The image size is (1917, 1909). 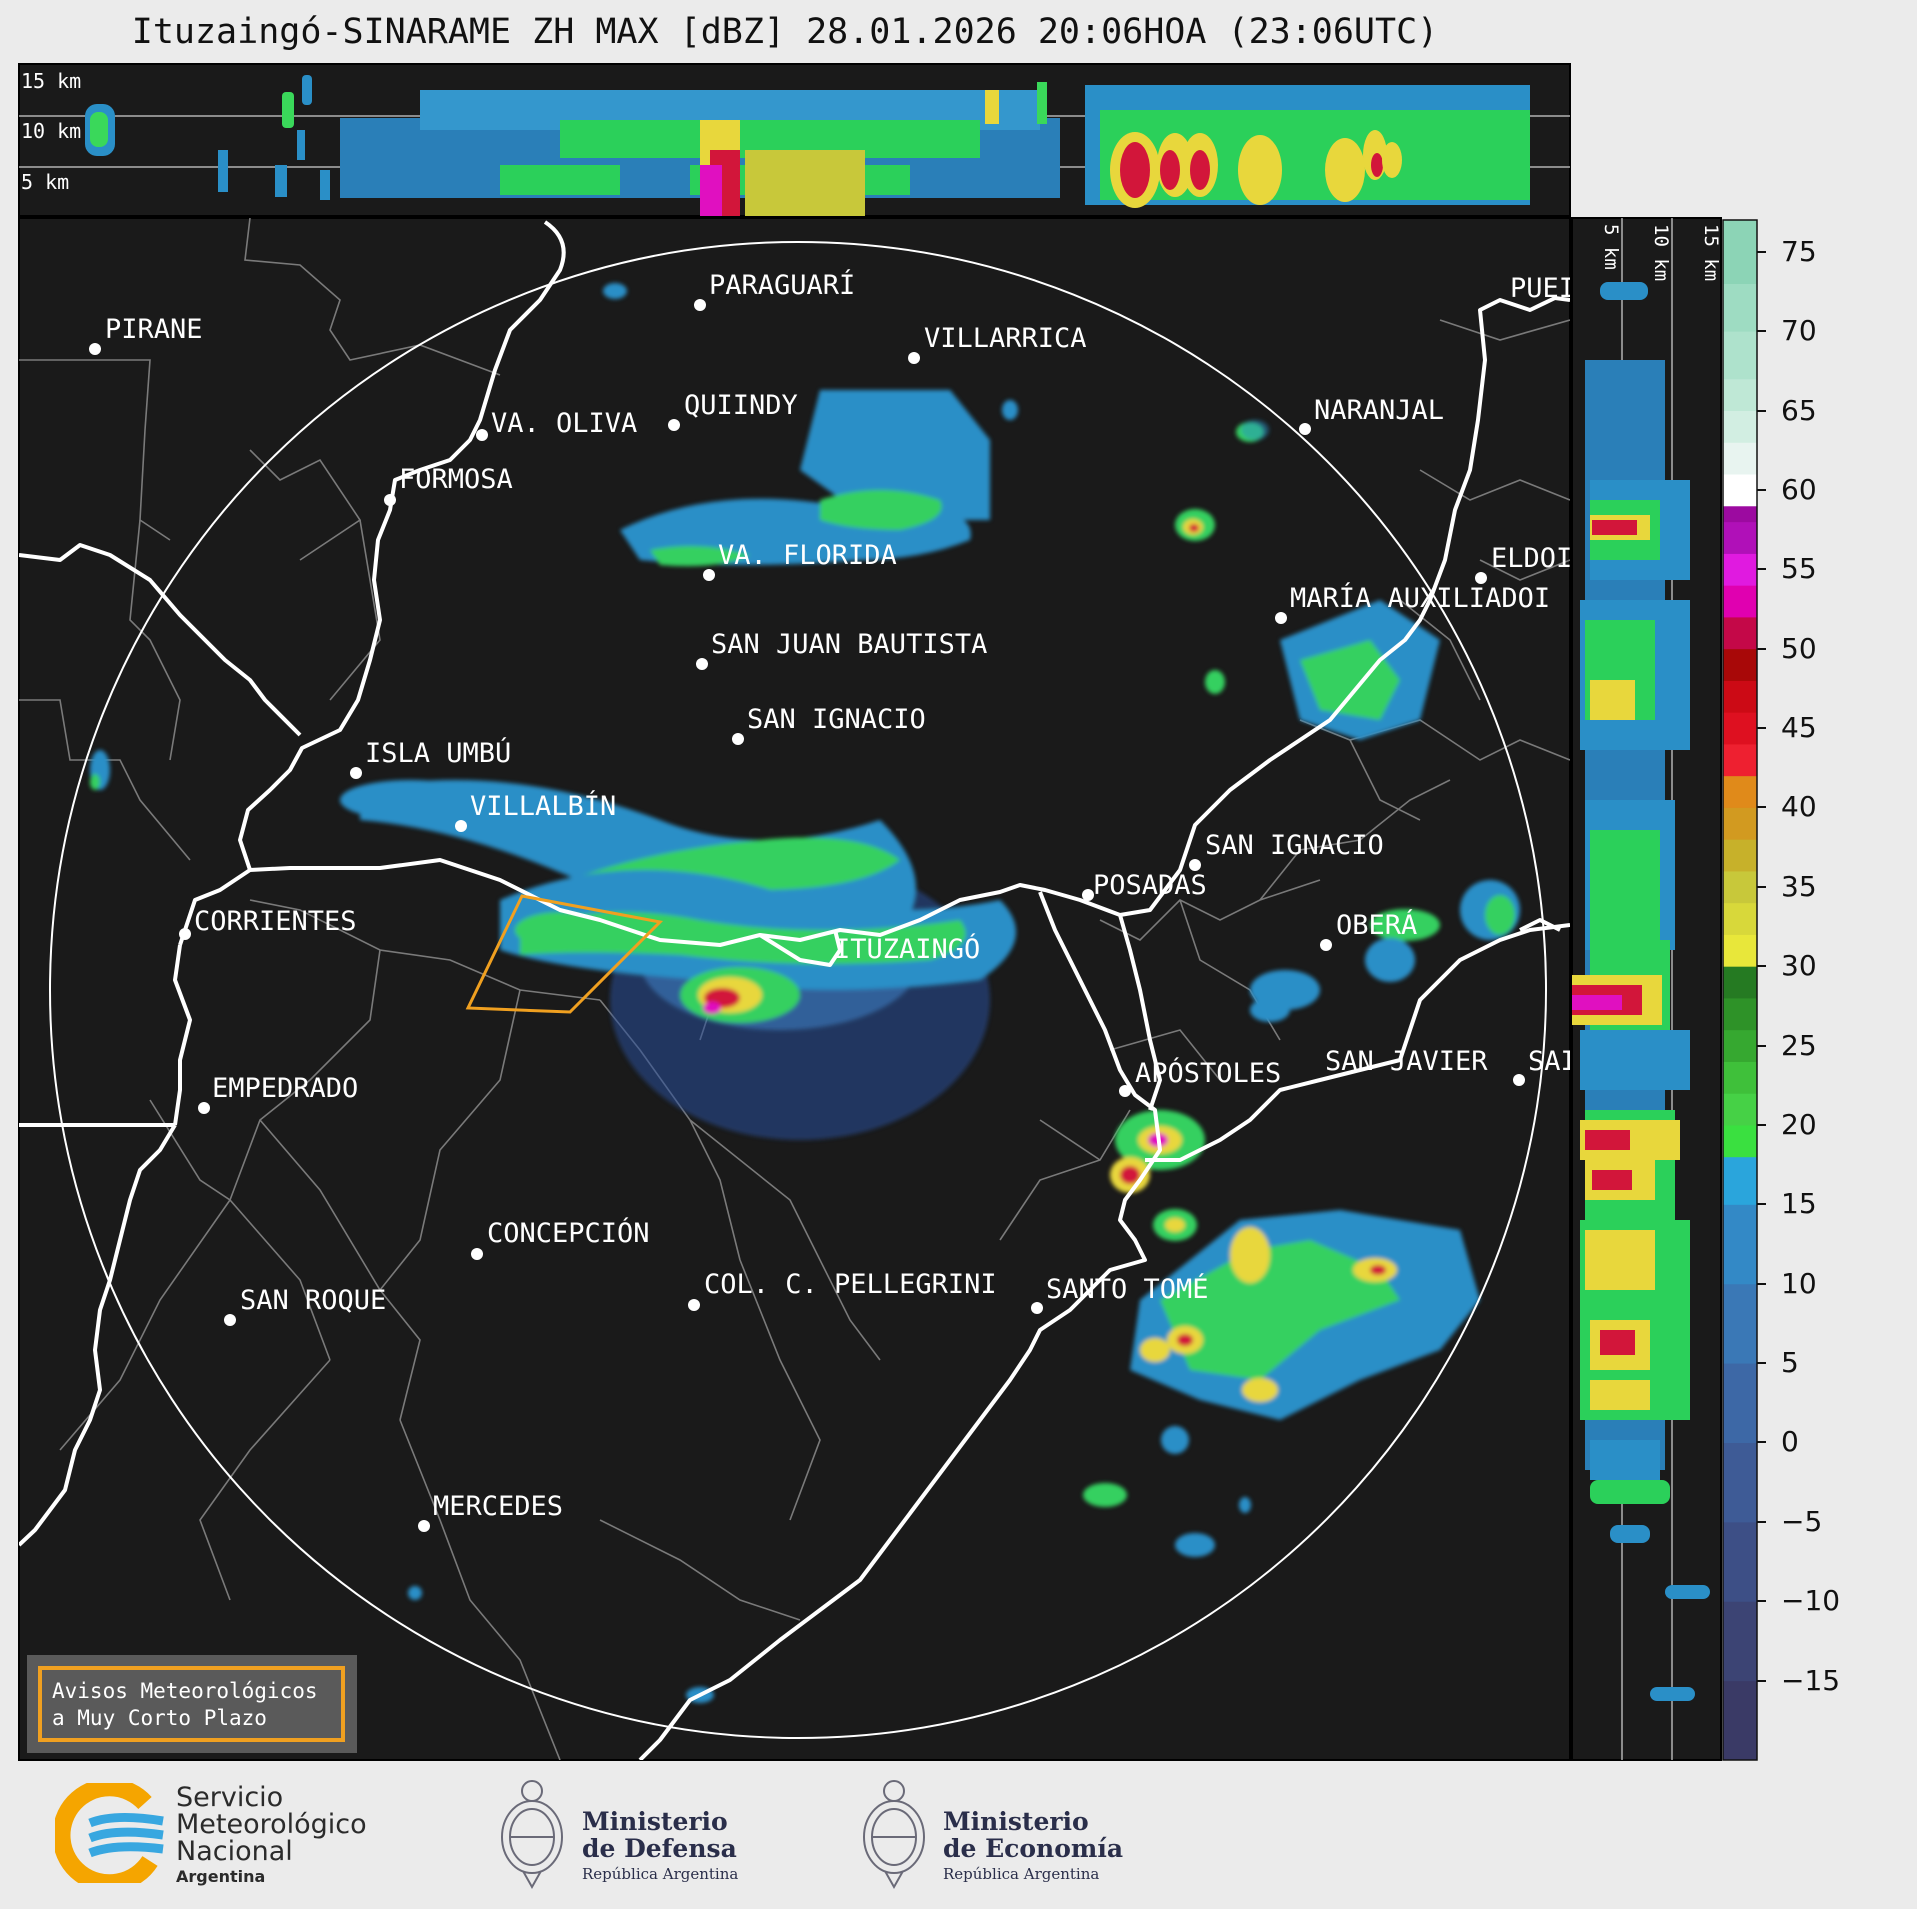 What do you see at coordinates (532, 1835) in the screenshot?
I see `defensa-seal-icon` at bounding box center [532, 1835].